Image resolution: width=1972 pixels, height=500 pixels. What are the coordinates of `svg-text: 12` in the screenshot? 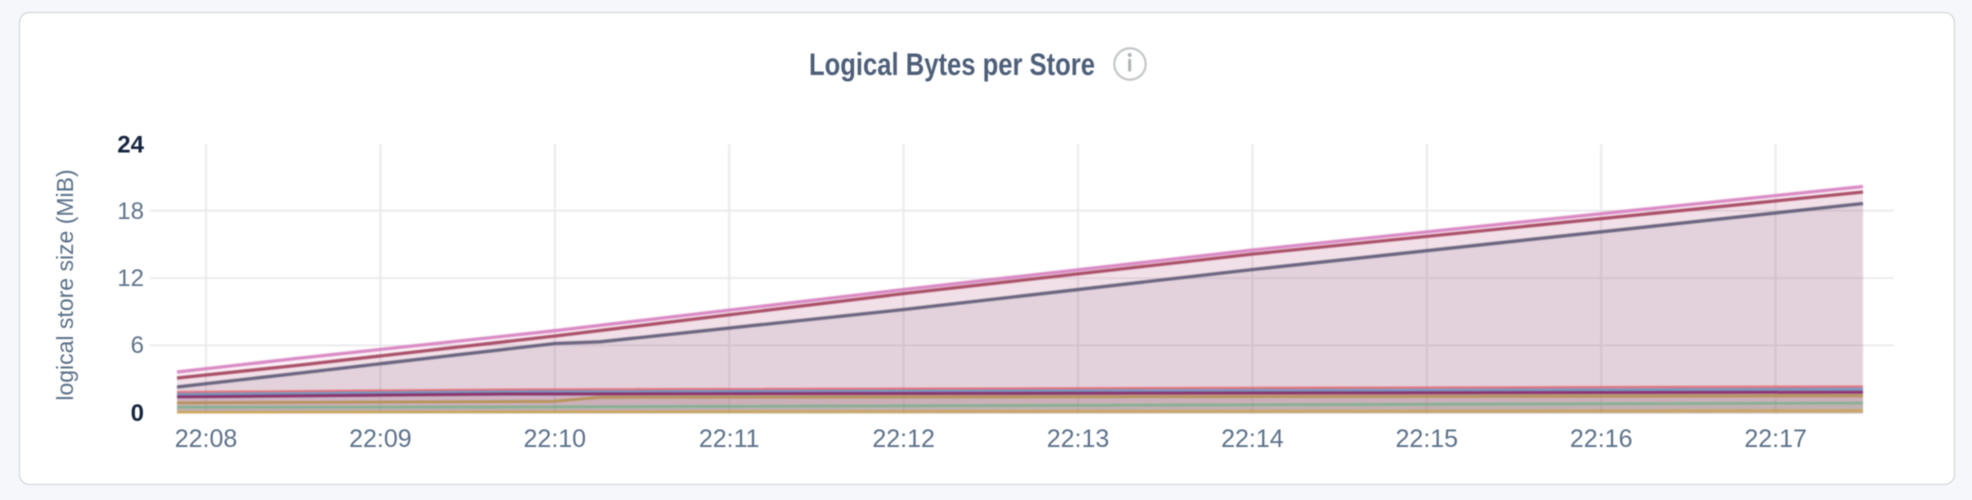 It's located at (130, 278).